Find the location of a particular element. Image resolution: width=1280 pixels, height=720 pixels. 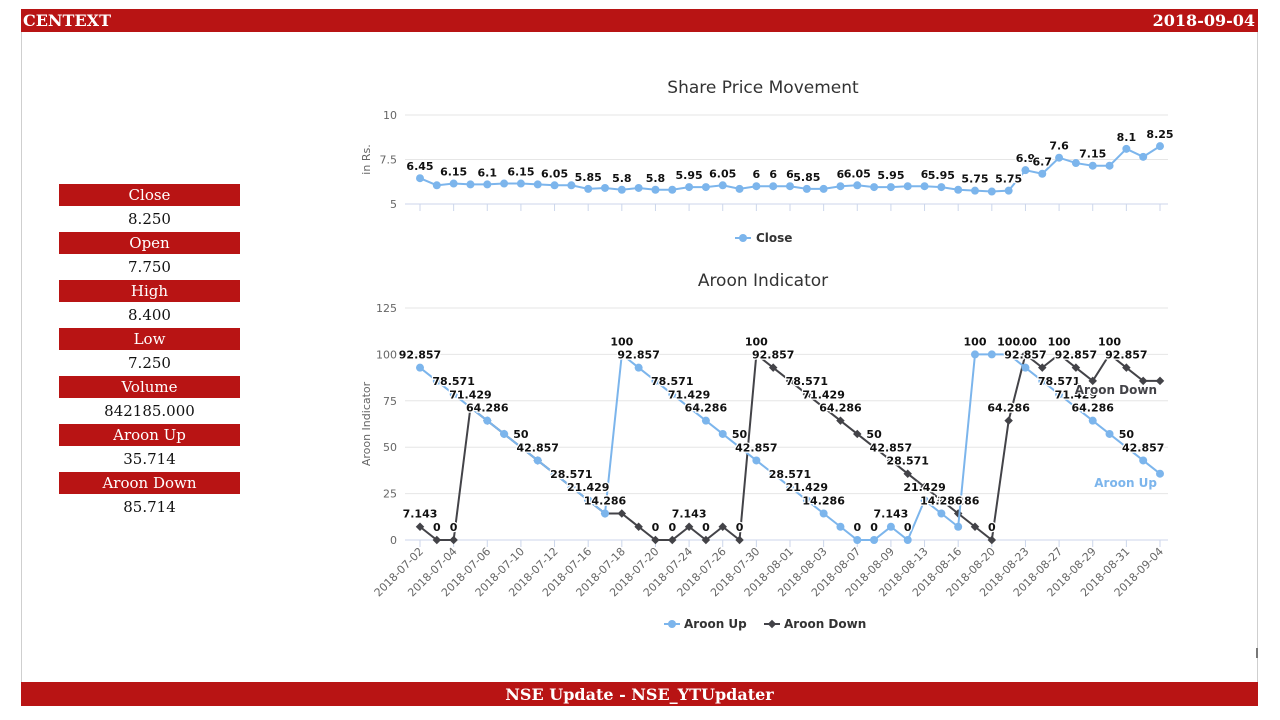

legend-label: Close is located at coordinates (774, 238).